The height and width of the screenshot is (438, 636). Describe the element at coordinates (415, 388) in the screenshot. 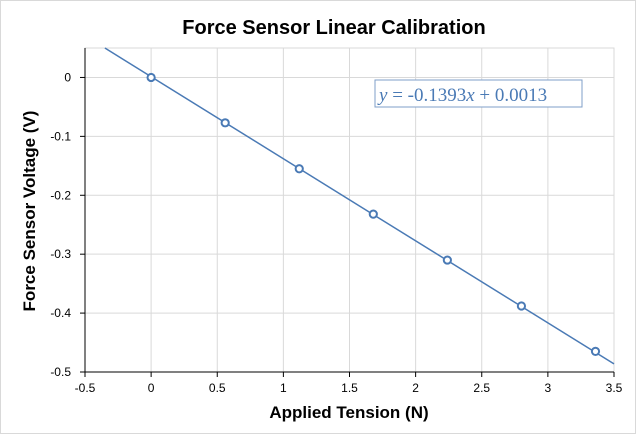

I see `x-tick-label: 2` at that location.